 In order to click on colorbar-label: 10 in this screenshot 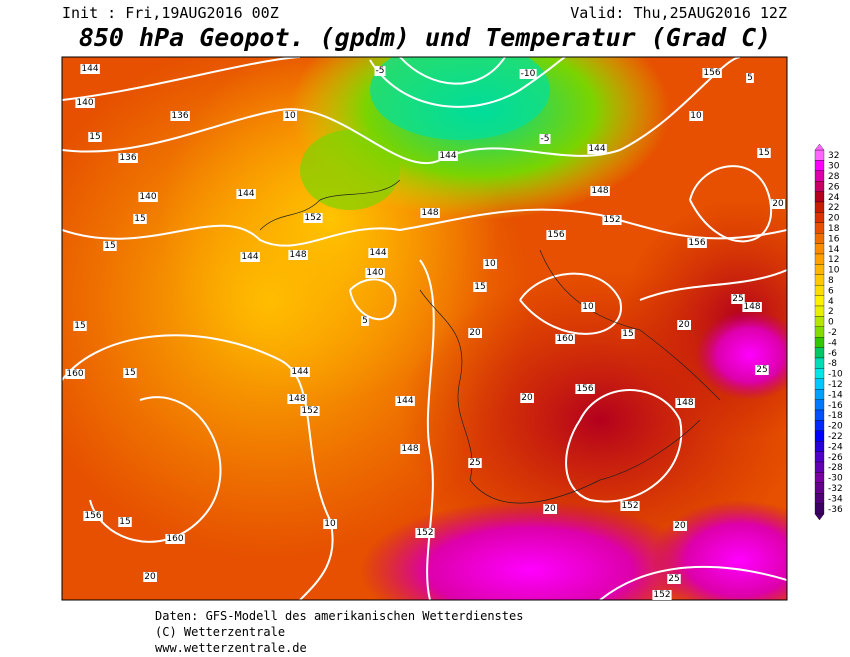, I will do `click(834, 271)`.